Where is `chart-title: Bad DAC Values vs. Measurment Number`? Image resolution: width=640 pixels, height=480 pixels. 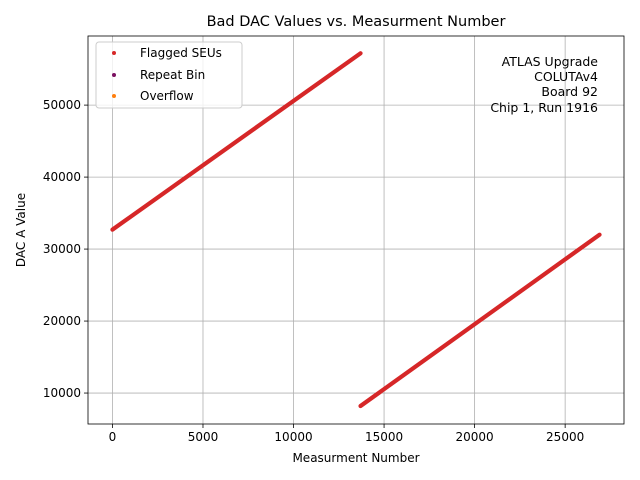 chart-title: Bad DAC Values vs. Measurment Number is located at coordinates (356, 22).